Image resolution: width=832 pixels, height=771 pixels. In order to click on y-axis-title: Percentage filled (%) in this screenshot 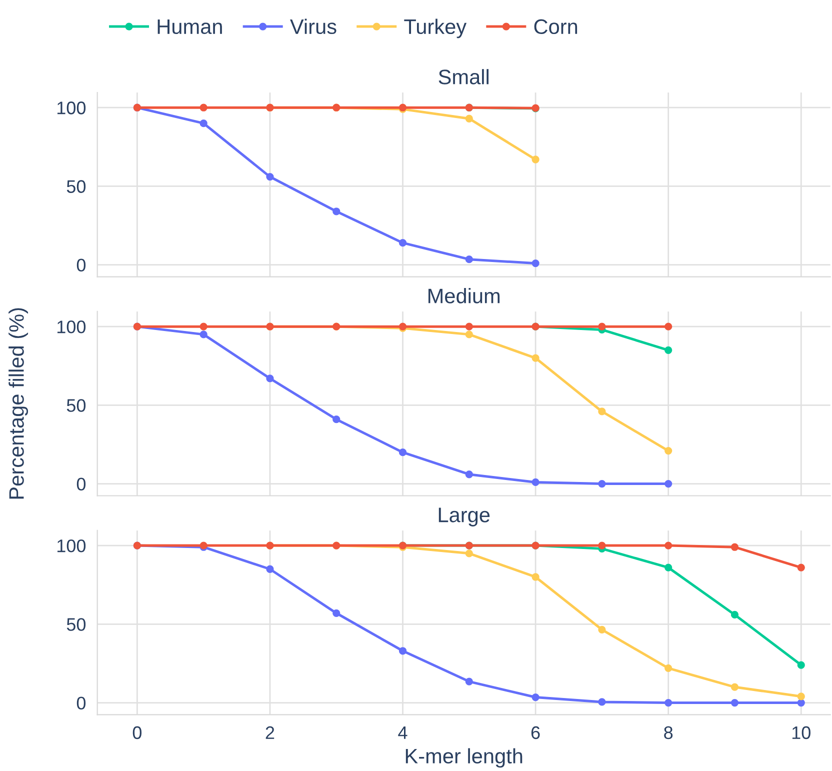, I will do `click(18, 403)`.